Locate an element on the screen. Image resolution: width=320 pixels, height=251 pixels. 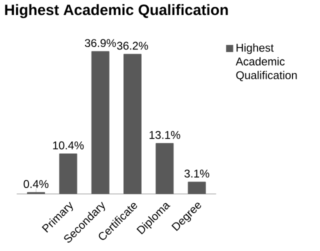
data-label: 10.4% is located at coordinates (68, 145).